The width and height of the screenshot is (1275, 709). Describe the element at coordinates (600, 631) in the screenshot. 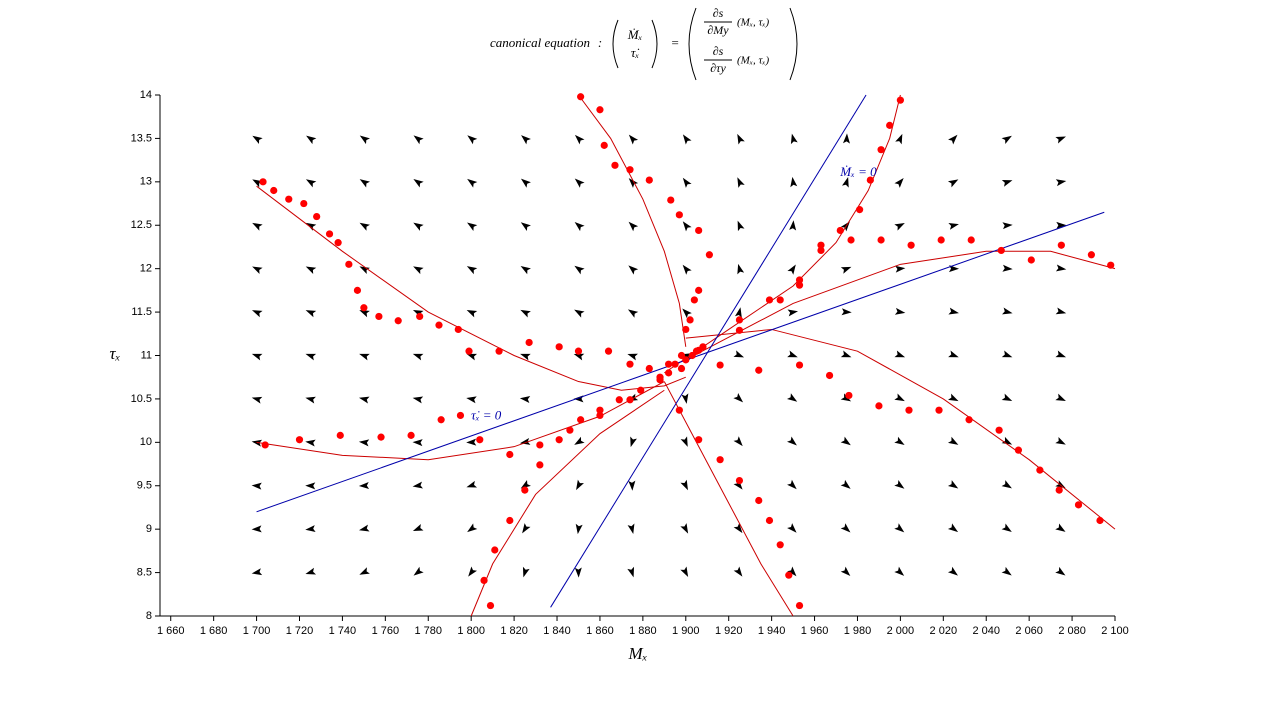

I see `x-tick-label: 1 860` at that location.